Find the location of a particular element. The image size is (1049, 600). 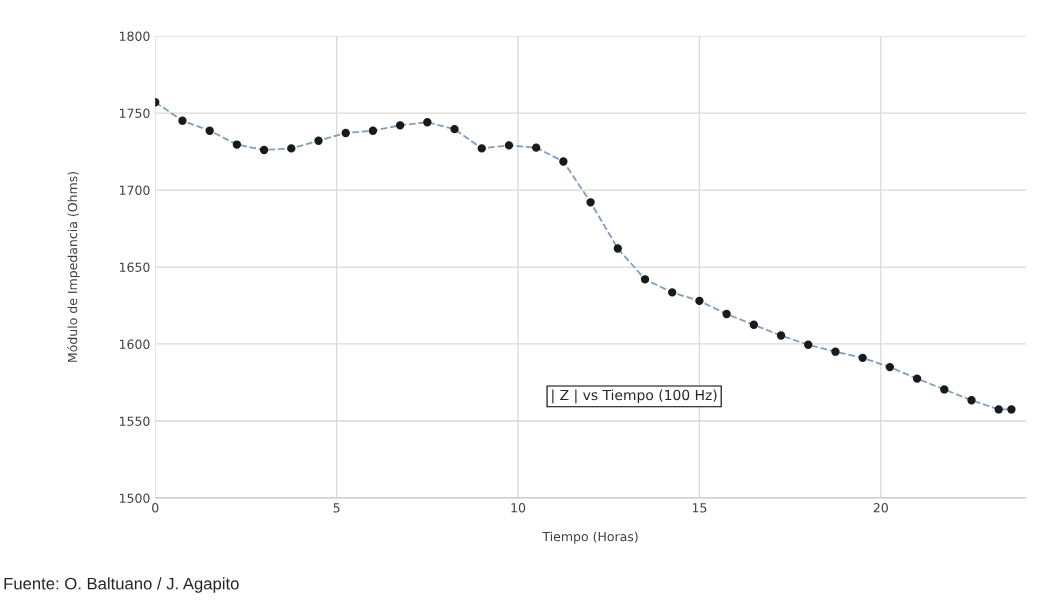

y-tick-label: 1600 is located at coordinates (134, 344).